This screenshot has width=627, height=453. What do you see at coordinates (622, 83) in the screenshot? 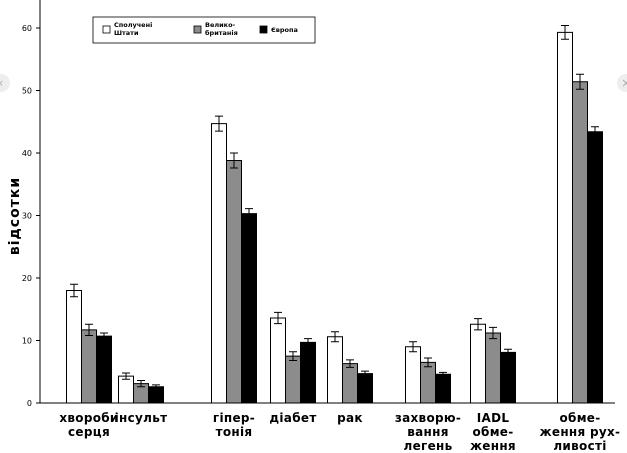
I see `close-icon: ×` at bounding box center [622, 83].